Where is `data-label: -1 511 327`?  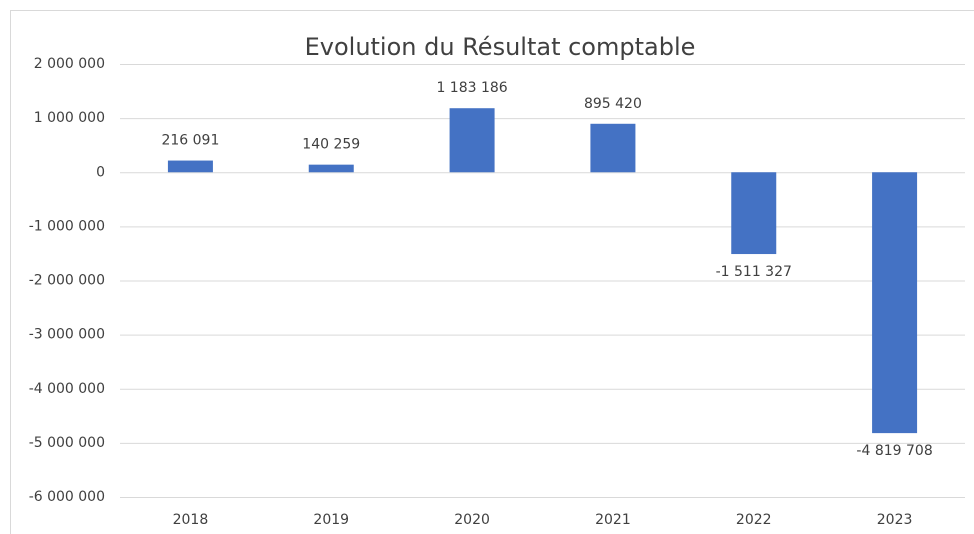 data-label: -1 511 327 is located at coordinates (754, 272).